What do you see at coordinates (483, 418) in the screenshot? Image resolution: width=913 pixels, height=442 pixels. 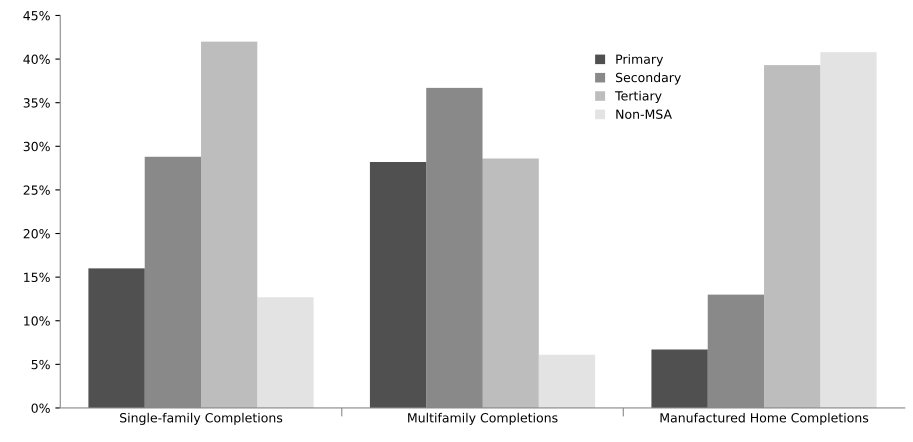 I see `x-tick-label: Multifamily Completions` at bounding box center [483, 418].